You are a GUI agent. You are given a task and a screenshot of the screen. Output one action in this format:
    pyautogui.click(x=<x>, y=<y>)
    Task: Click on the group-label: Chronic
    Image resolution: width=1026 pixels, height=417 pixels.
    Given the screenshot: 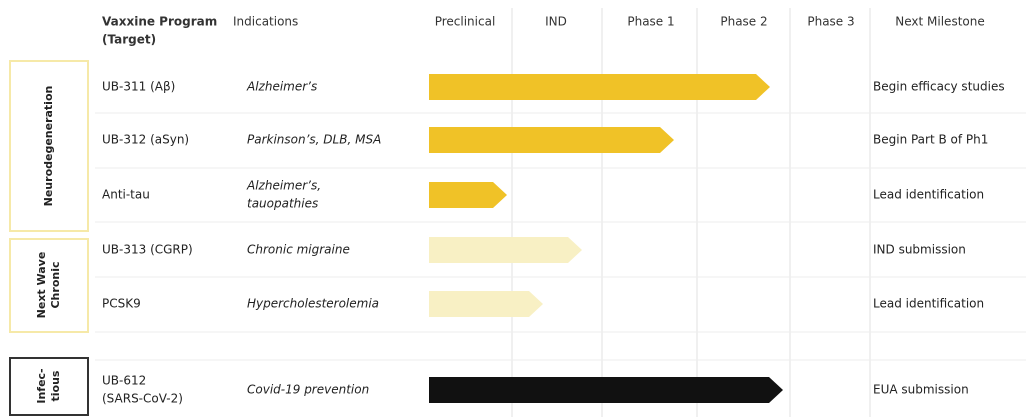 What is the action you would take?
    pyautogui.click(x=55, y=284)
    